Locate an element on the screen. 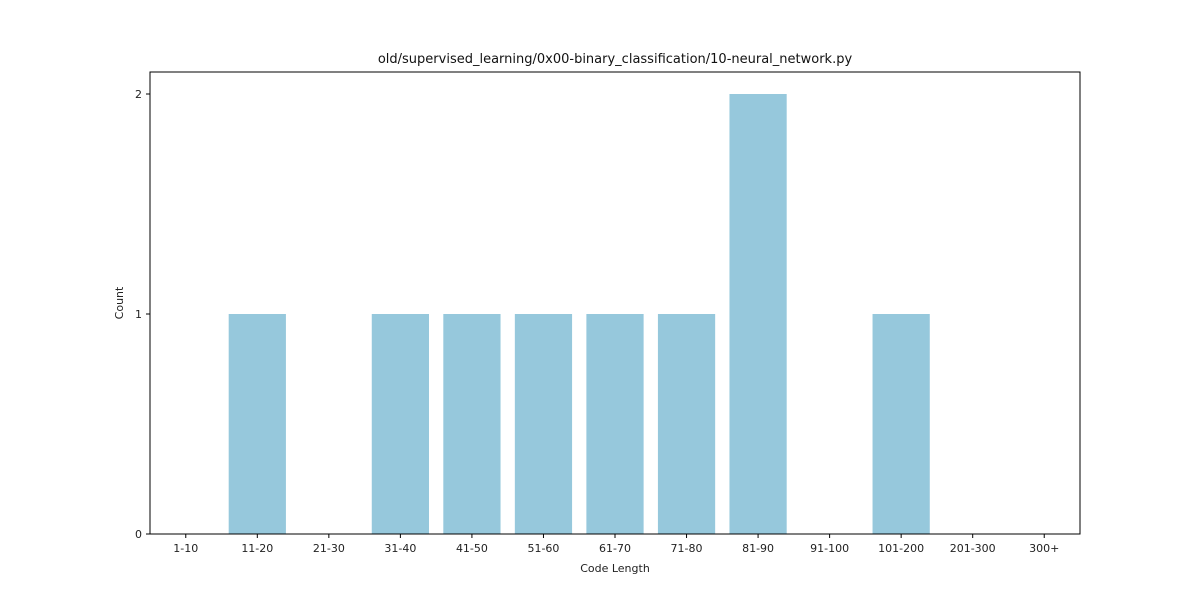  x-tick-label: 71-80 is located at coordinates (687, 548).